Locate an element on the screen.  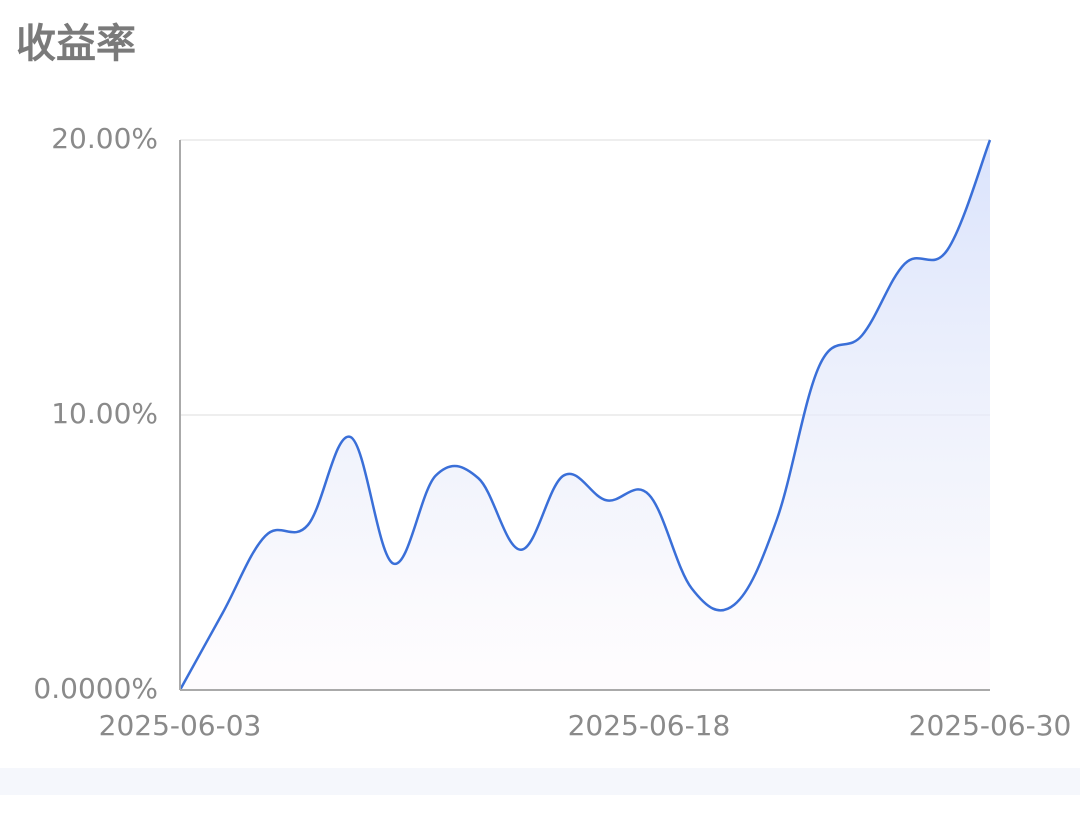
x-tick-label: 2025-06-30 is located at coordinates (990, 725).